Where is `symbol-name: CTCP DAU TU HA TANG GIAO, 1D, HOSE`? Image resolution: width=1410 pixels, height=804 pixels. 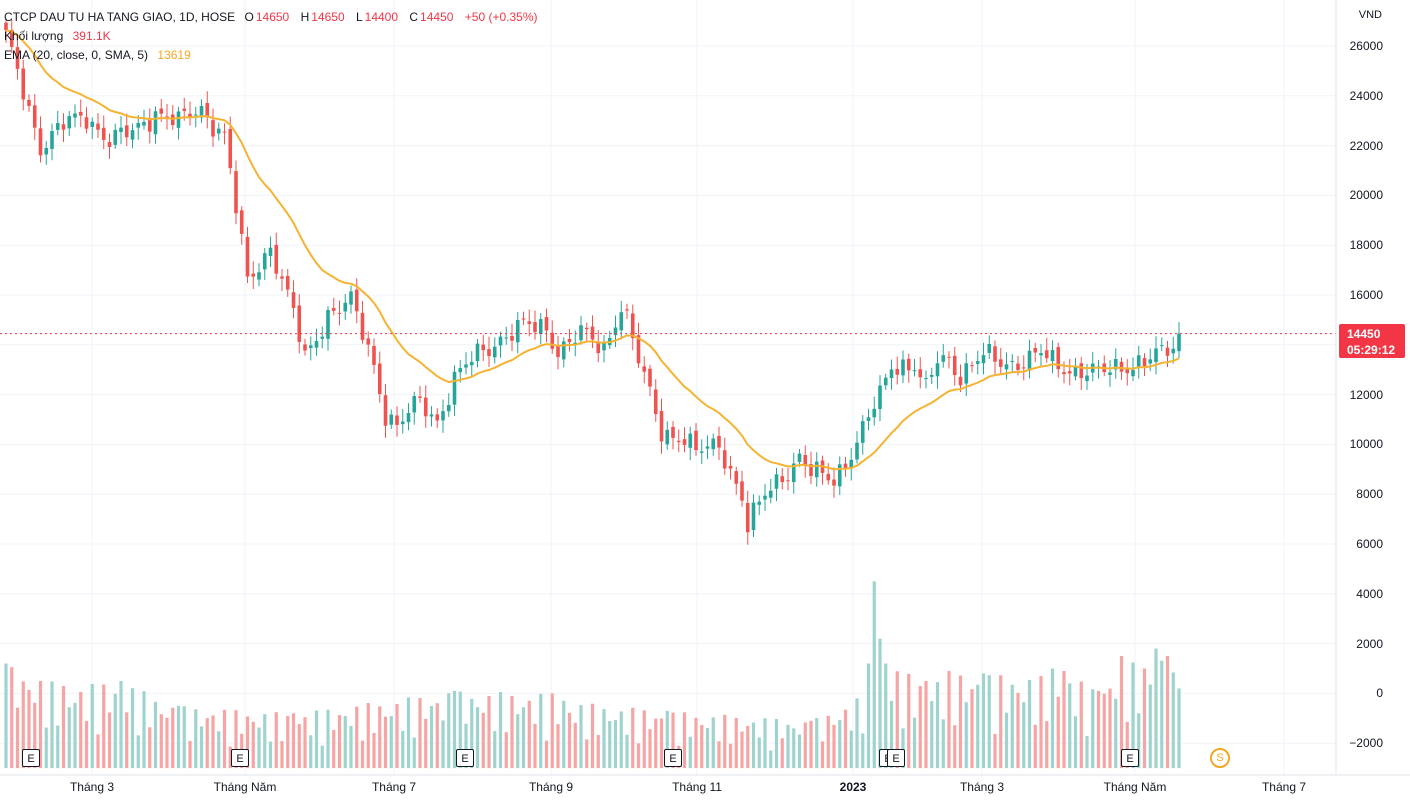 symbol-name: CTCP DAU TU HA TANG GIAO, 1D, HOSE is located at coordinates (120, 17).